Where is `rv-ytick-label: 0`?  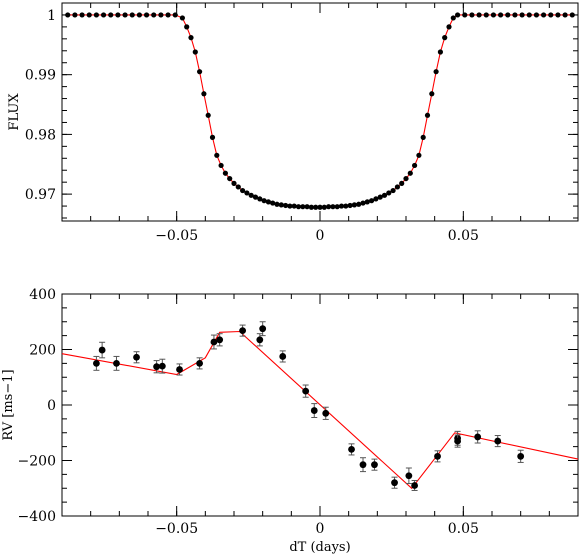 rv-ytick-label: 0 is located at coordinates (51, 406).